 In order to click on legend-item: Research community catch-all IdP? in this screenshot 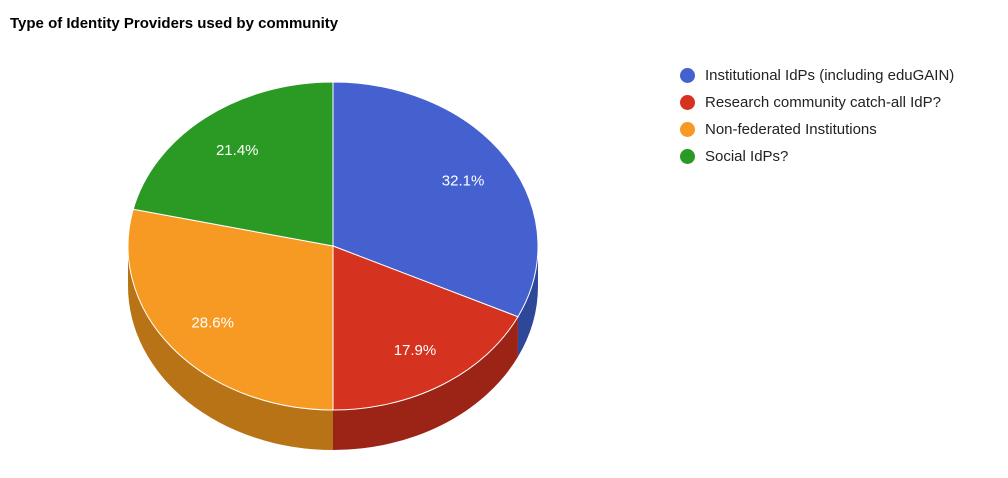, I will do `click(817, 102)`.